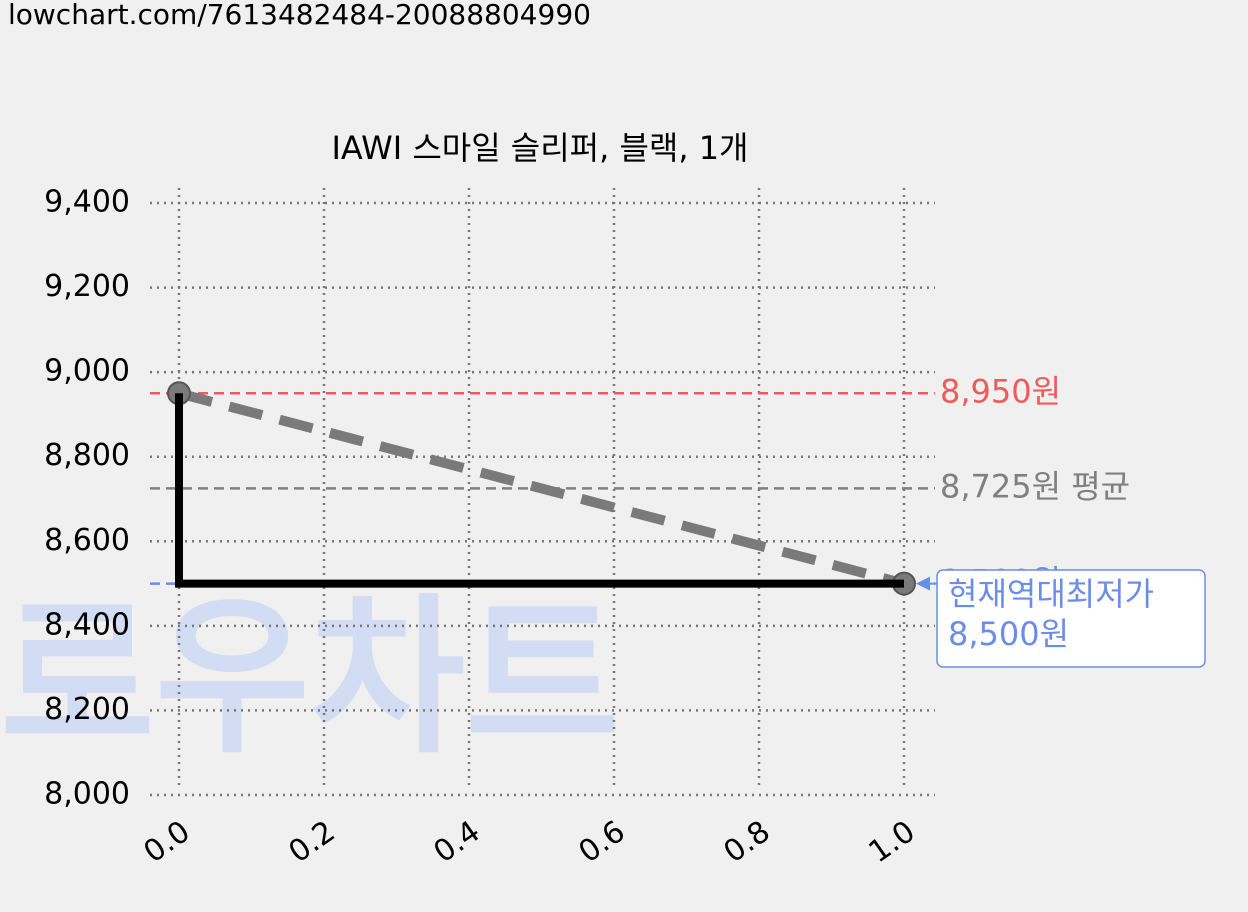 Image resolution: width=1248 pixels, height=912 pixels. What do you see at coordinates (87, 455) in the screenshot?
I see `y-tick-label: 8,800` at bounding box center [87, 455].